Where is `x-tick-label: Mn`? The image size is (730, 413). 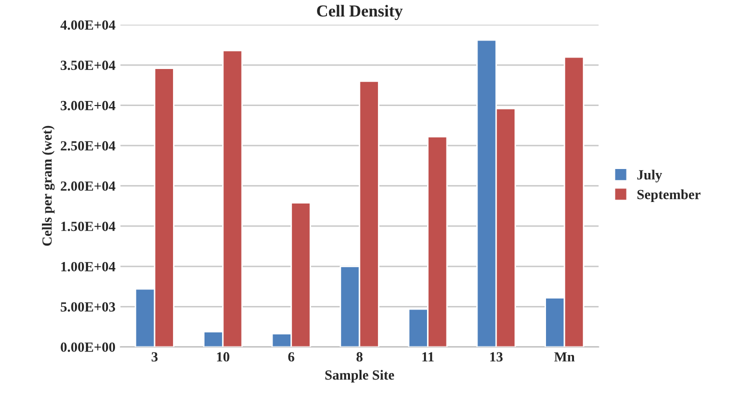 x-tick-label: Mn is located at coordinates (564, 357).